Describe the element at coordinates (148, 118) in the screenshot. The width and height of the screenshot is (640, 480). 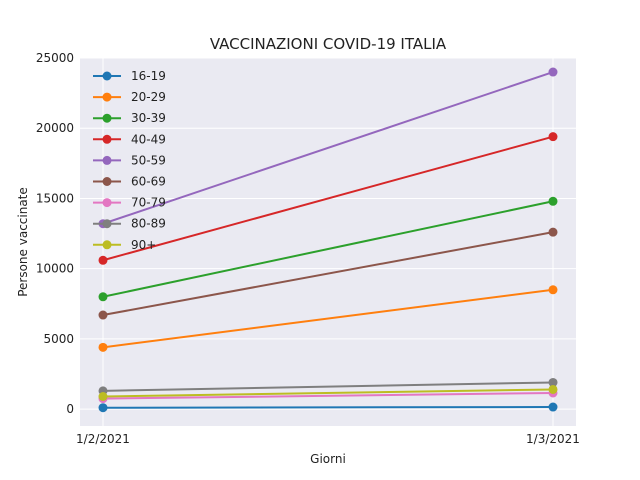
I see `legend-label: 30-39` at that location.